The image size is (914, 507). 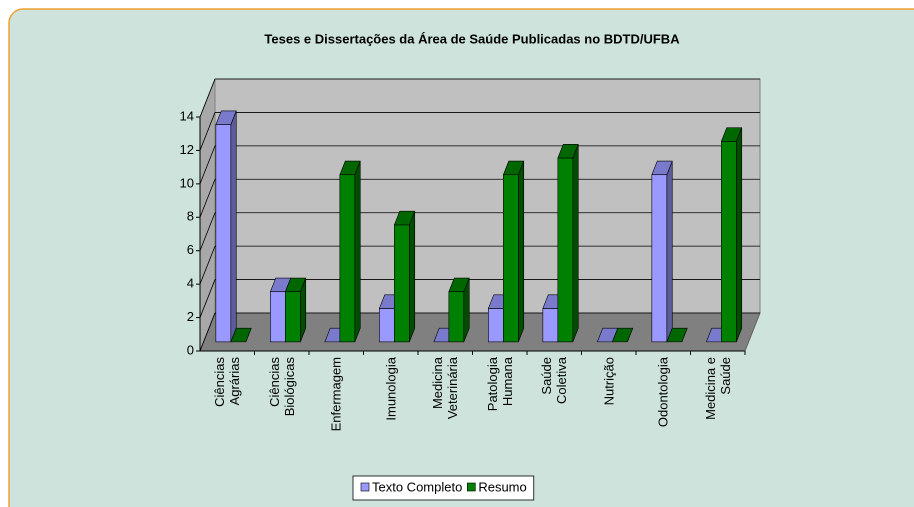 I want to click on side-wall, so click(x=207, y=215).